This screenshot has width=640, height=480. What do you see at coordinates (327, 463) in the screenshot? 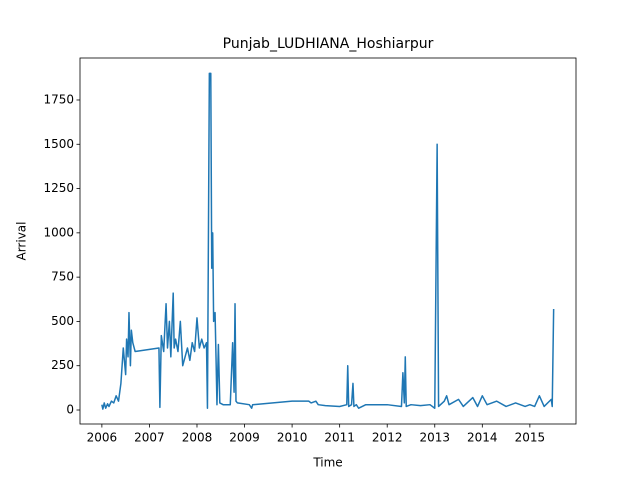
I see `x-axis-label: Time` at bounding box center [327, 463].